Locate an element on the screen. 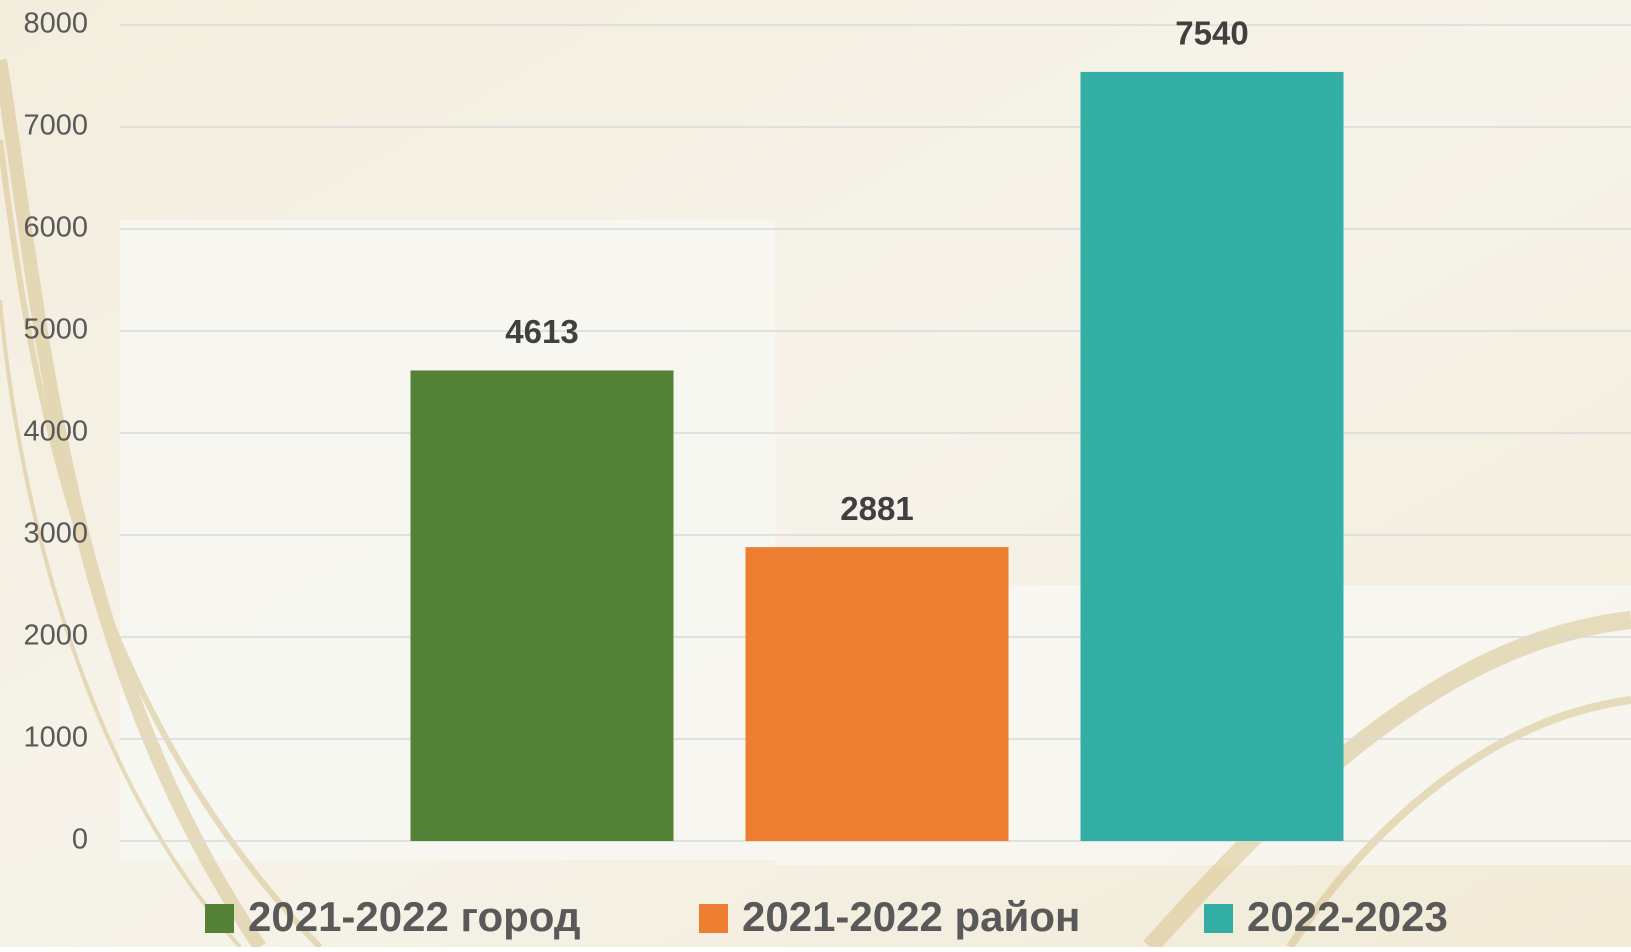 The height and width of the screenshot is (952, 1631). y-tick-label: 7000 is located at coordinates (55, 126).